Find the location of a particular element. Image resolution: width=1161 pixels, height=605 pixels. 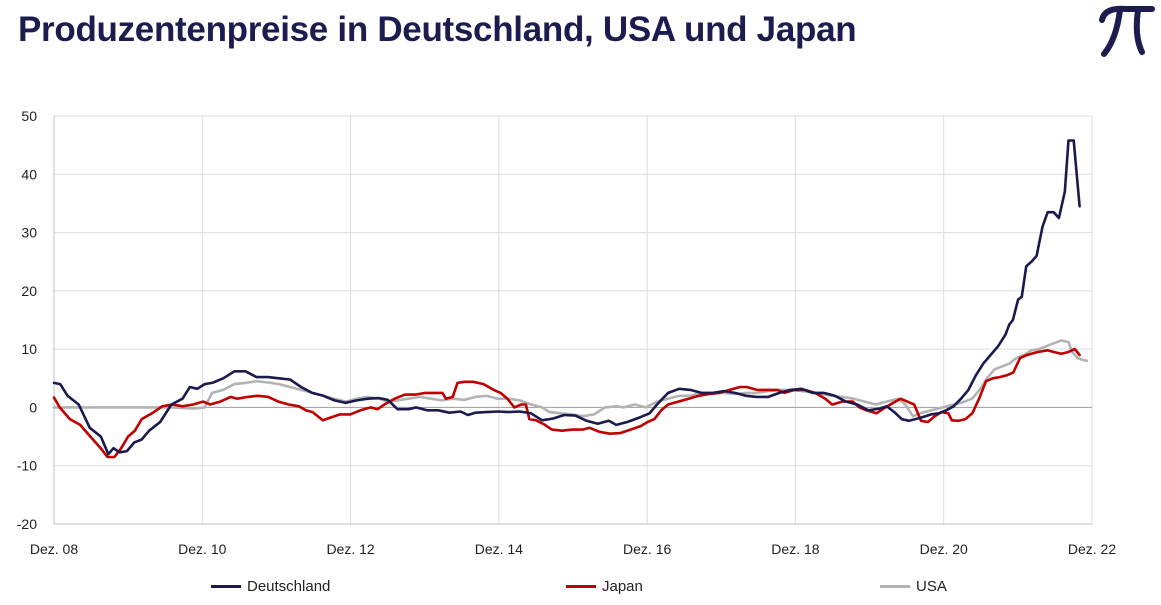

x-tick-label: Dez. 20 is located at coordinates (944, 549).